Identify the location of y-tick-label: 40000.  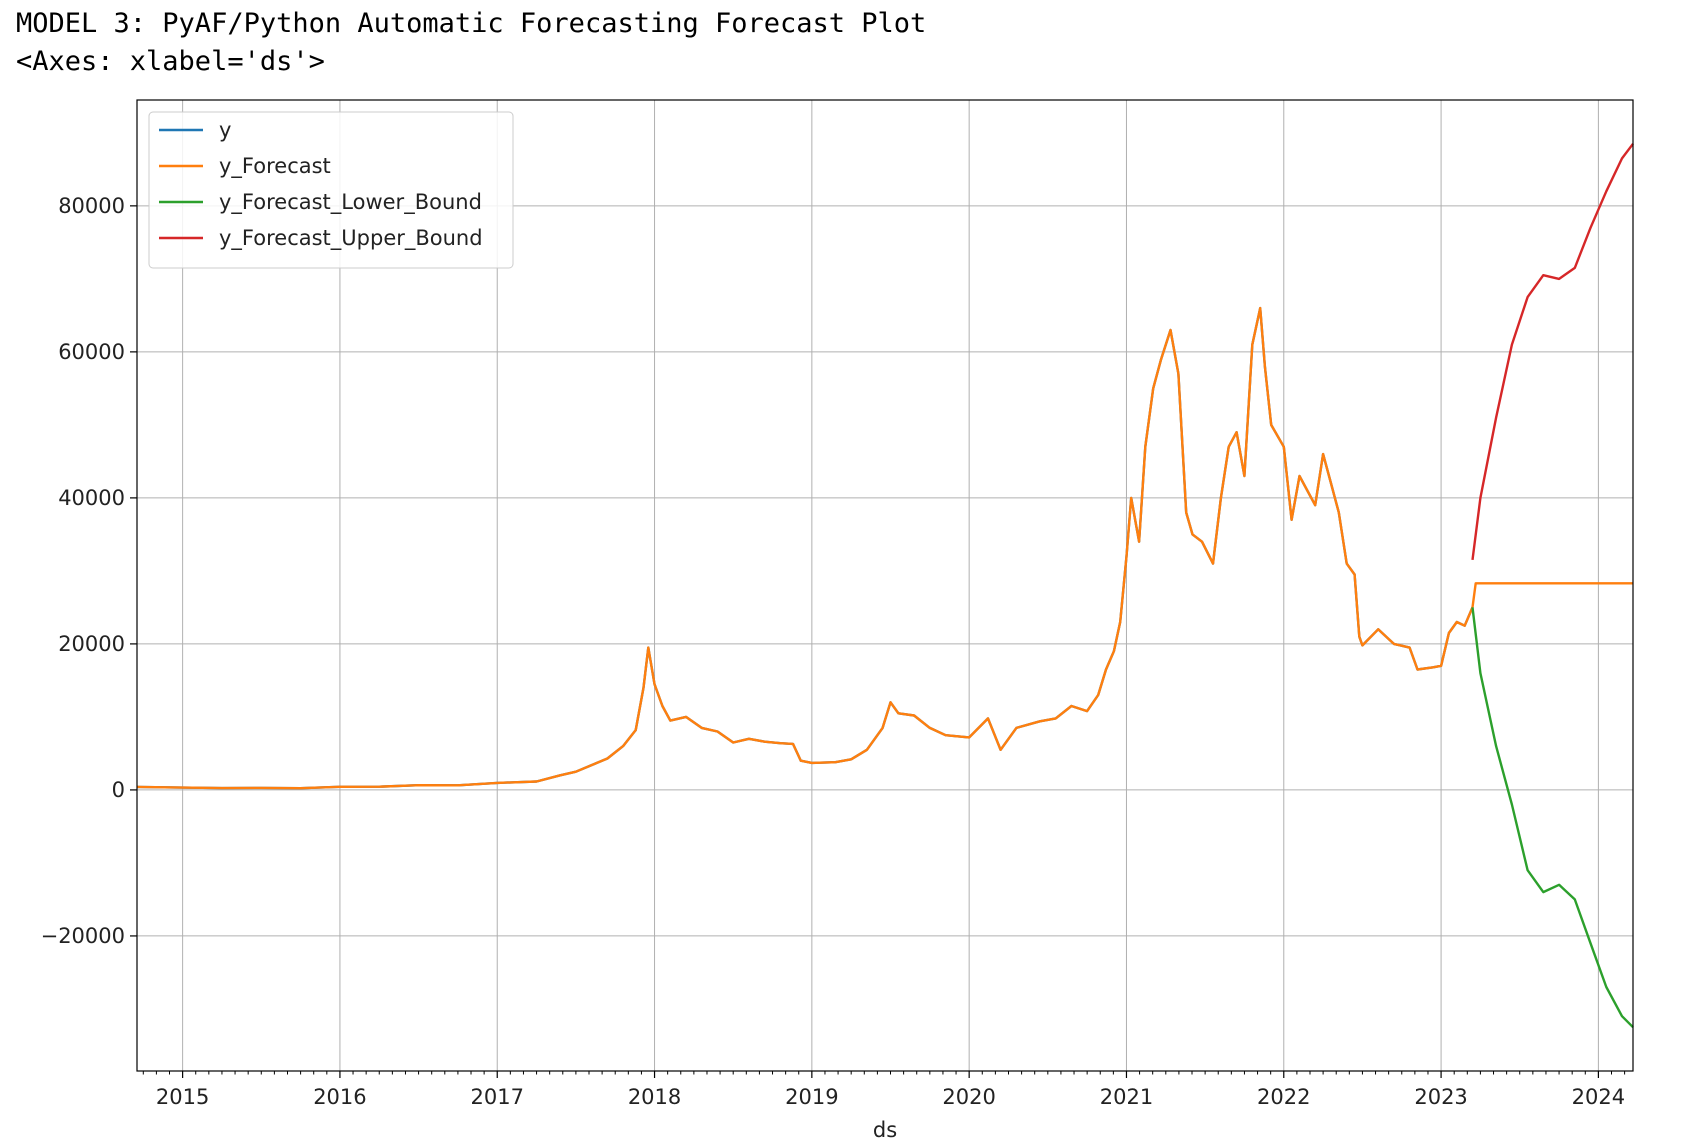
(91, 498).